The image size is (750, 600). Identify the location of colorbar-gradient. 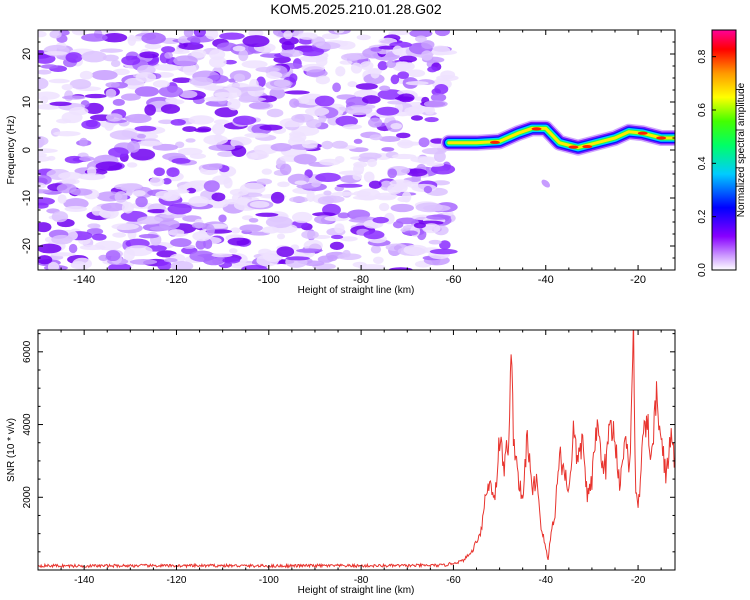
(724, 150).